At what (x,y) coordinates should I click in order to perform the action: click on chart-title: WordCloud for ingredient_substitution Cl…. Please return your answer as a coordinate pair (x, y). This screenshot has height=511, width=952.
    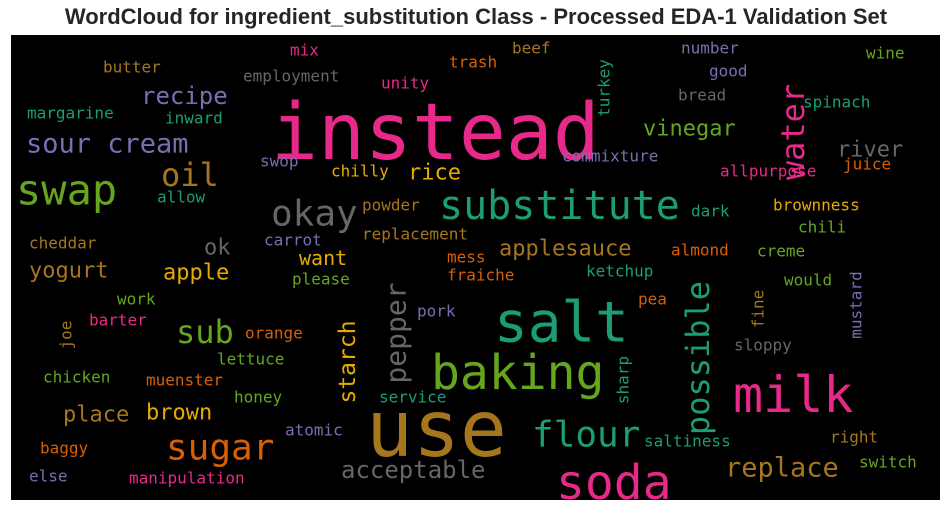
    Looking at the image, I should click on (476, 16).